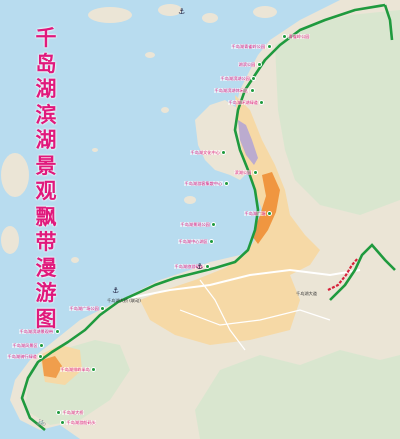  What do you see at coordinates (52, 367) in the screenshot?
I see `scenic-zone-orange-sw` at bounding box center [52, 367].